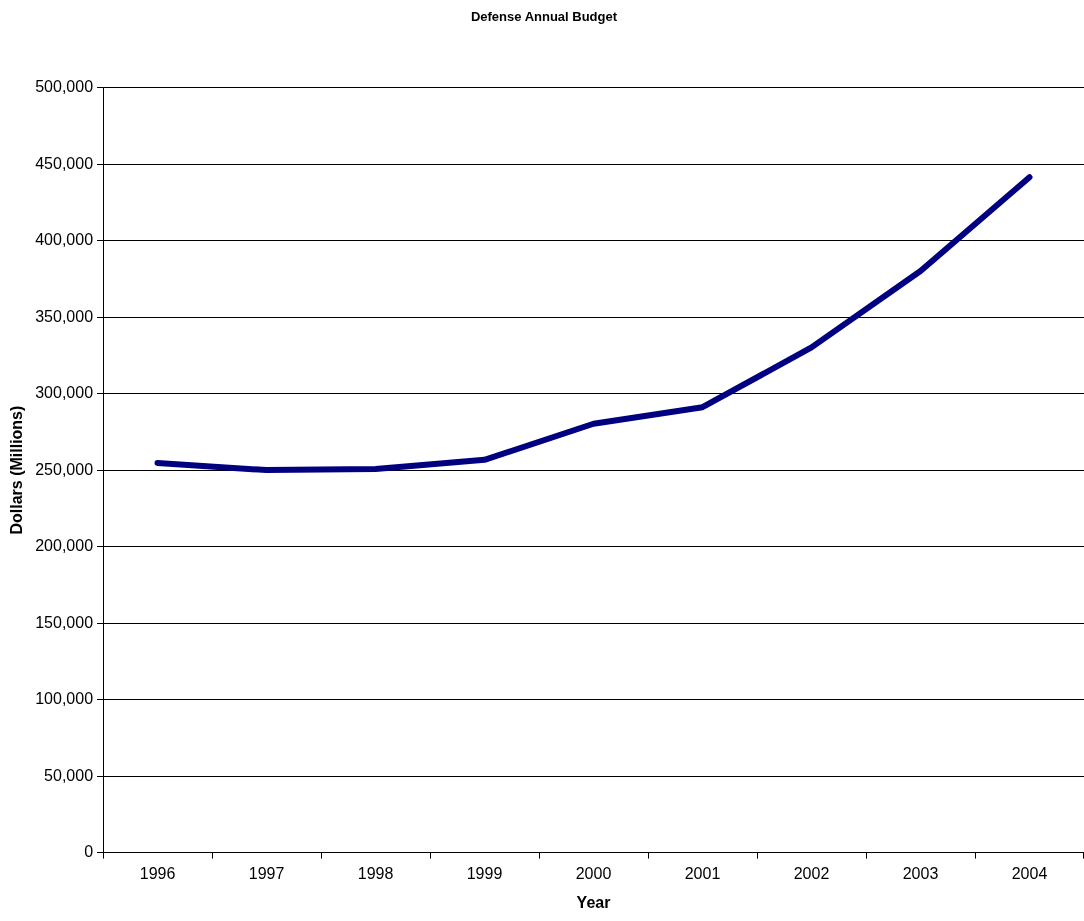 This screenshot has width=1084, height=921. Describe the element at coordinates (64, 469) in the screenshot. I see `y-tick-label: 250,000` at that location.